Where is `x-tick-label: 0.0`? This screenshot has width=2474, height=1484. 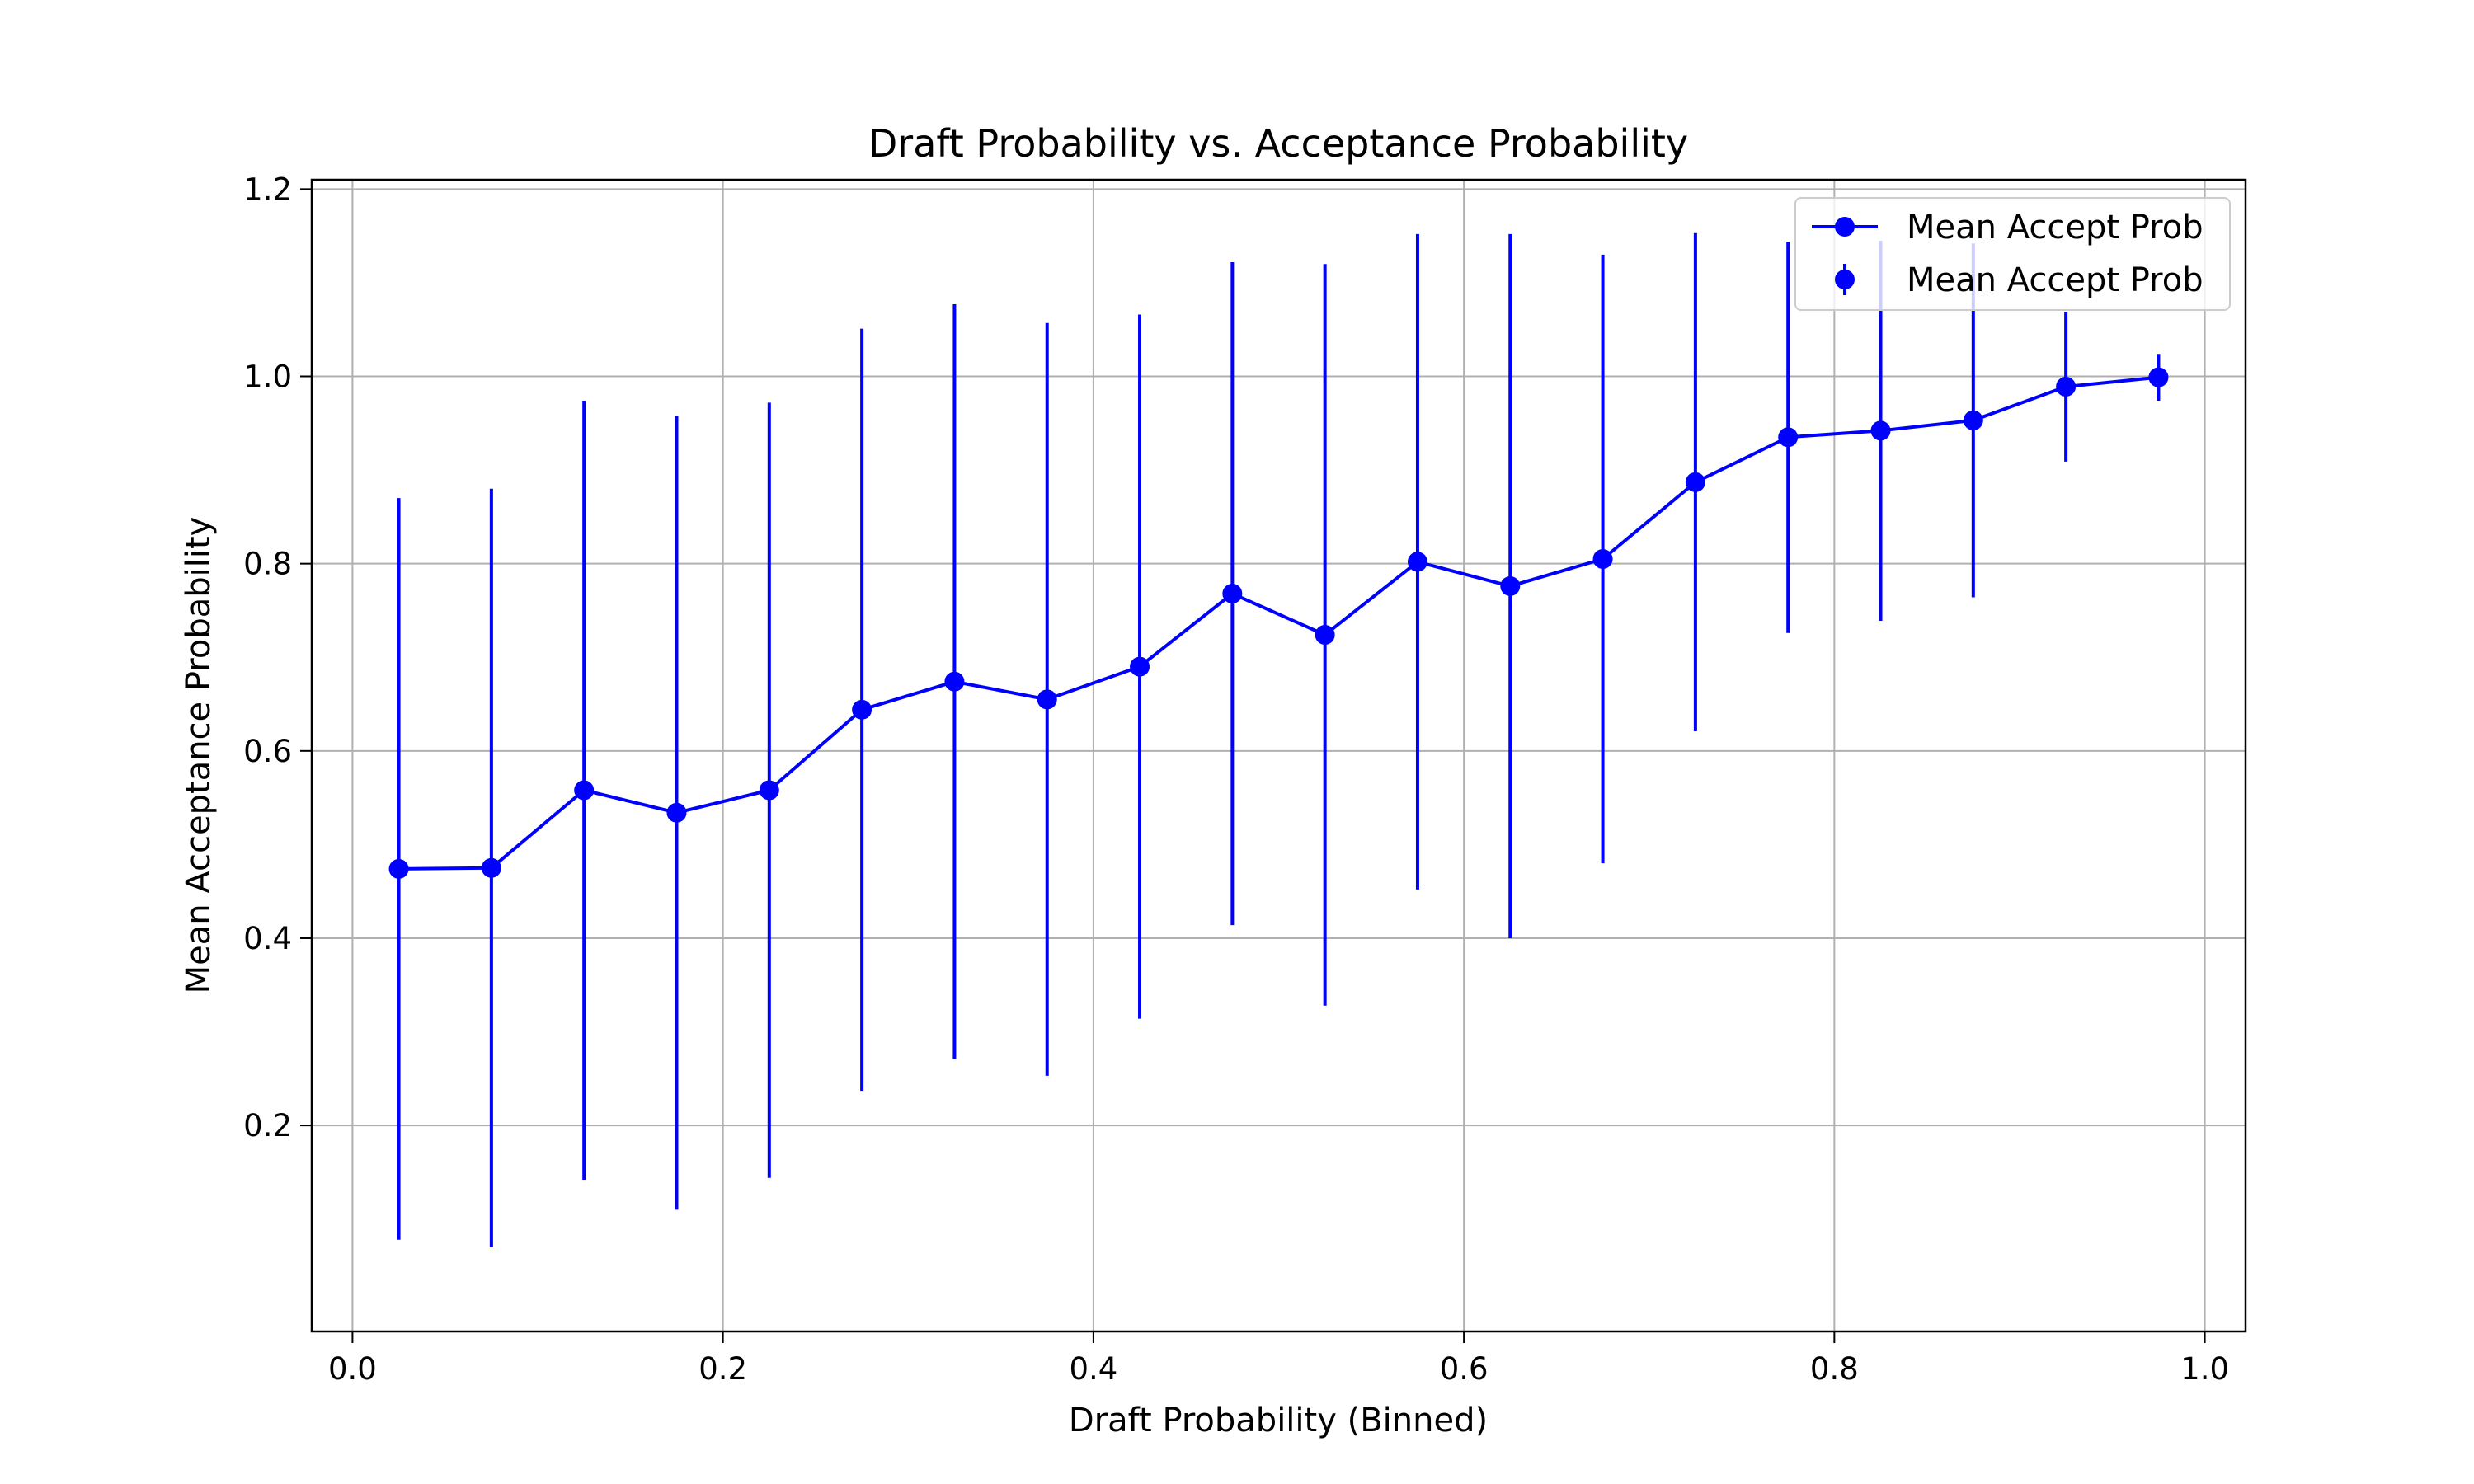 x-tick-label: 0.0 is located at coordinates (352, 1369).